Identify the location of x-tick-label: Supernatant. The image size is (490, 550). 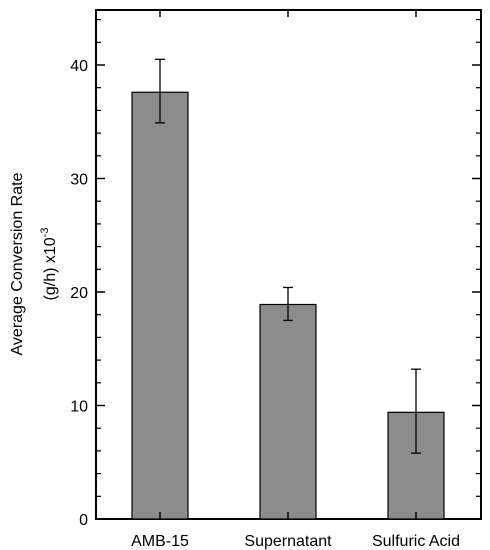
(288, 541).